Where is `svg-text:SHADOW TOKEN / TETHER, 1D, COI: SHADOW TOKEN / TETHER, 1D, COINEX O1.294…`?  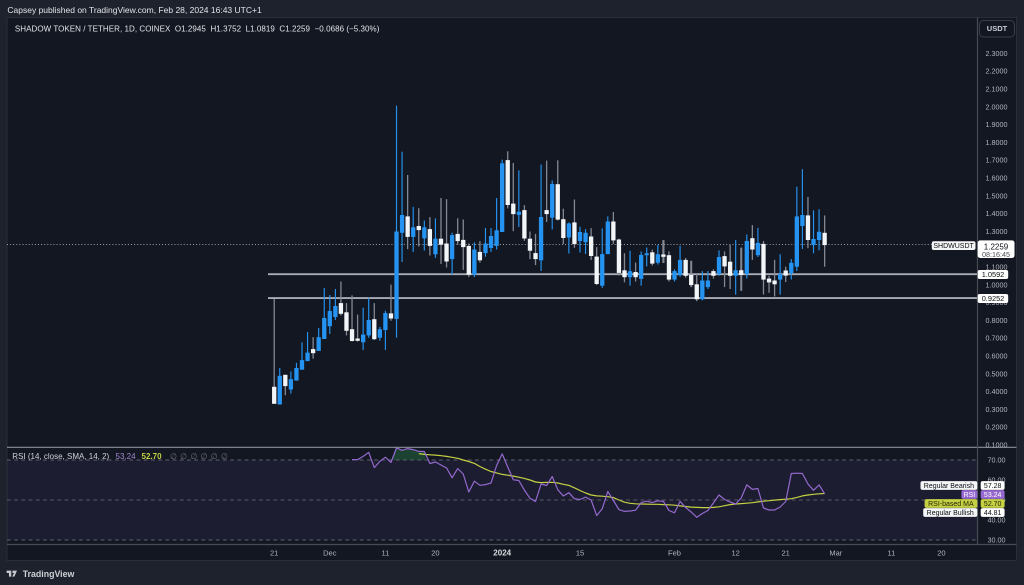 svg-text:SHADOW TOKEN / TETHER, 1D, COI: SHADOW TOKEN / TETHER, 1D, COINEX O1.294… is located at coordinates (197, 28).